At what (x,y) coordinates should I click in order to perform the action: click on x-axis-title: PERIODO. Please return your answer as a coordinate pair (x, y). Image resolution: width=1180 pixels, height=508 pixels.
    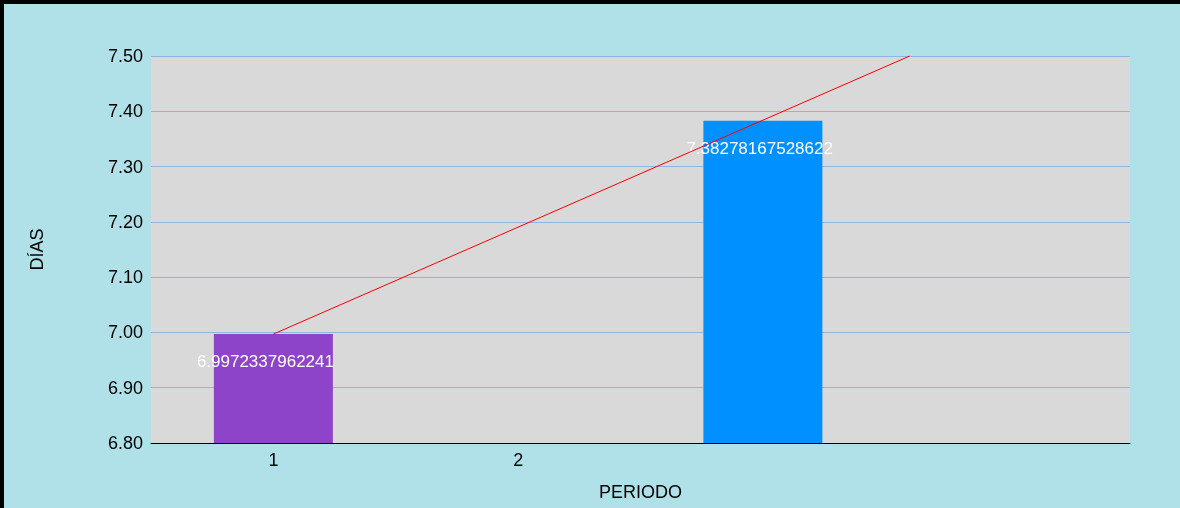
    Looking at the image, I should click on (640, 492).